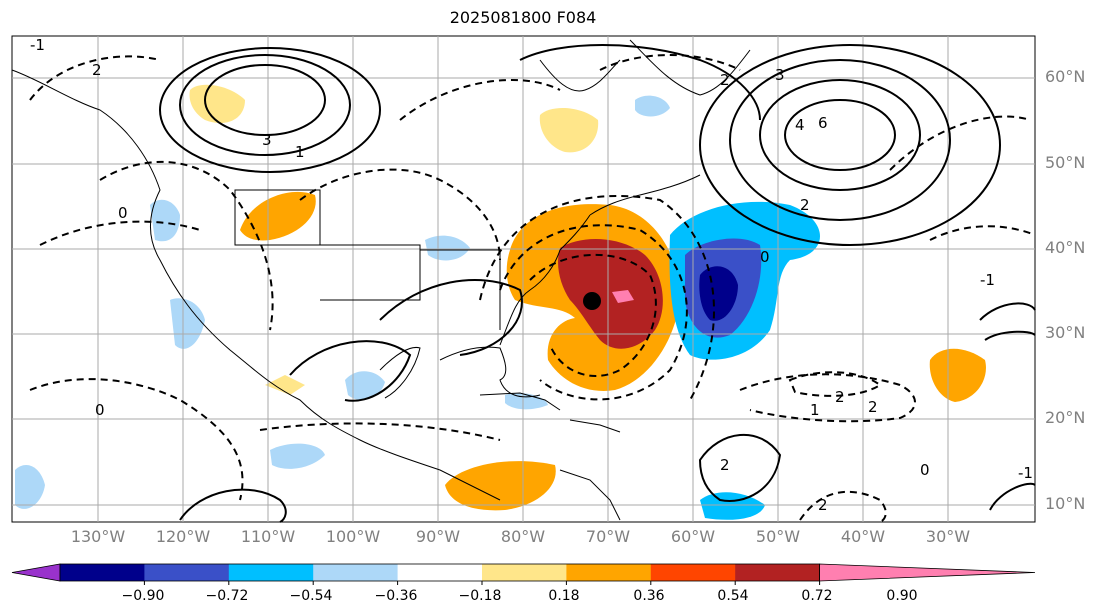  Describe the element at coordinates (183, 536) in the screenshot. I see `lon-label-120w: 120°W` at that location.